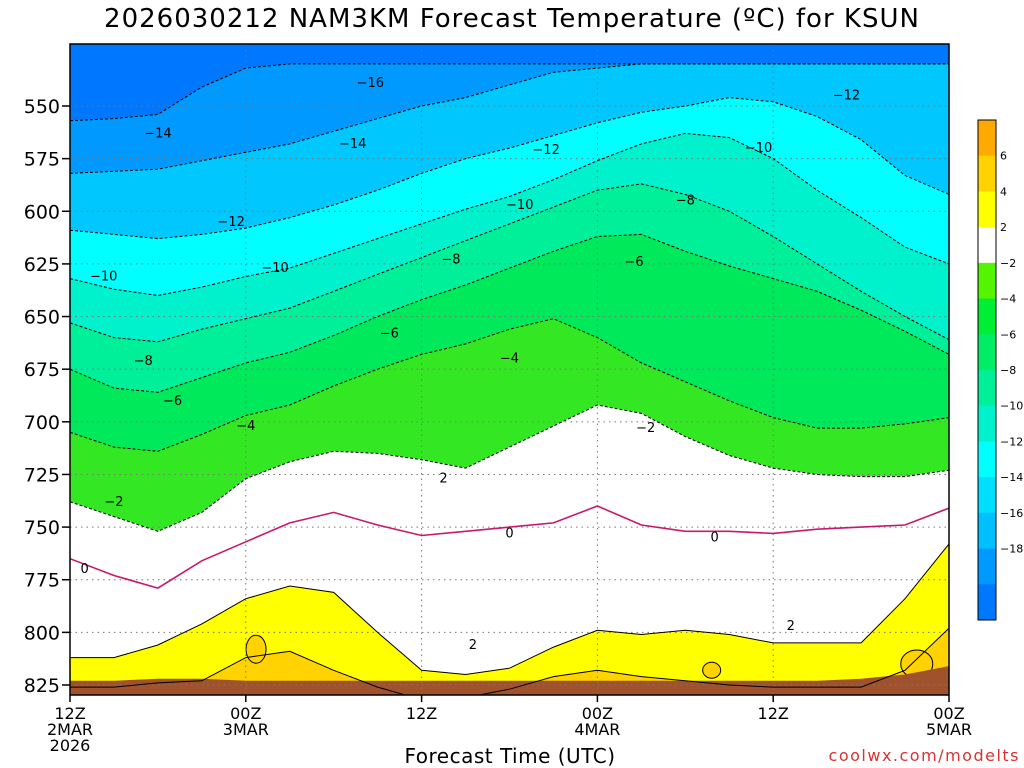 Image resolution: width=1024 pixels, height=768 pixels. Describe the element at coordinates (1011, 513) in the screenshot. I see `colorbar-label: −16` at that location.